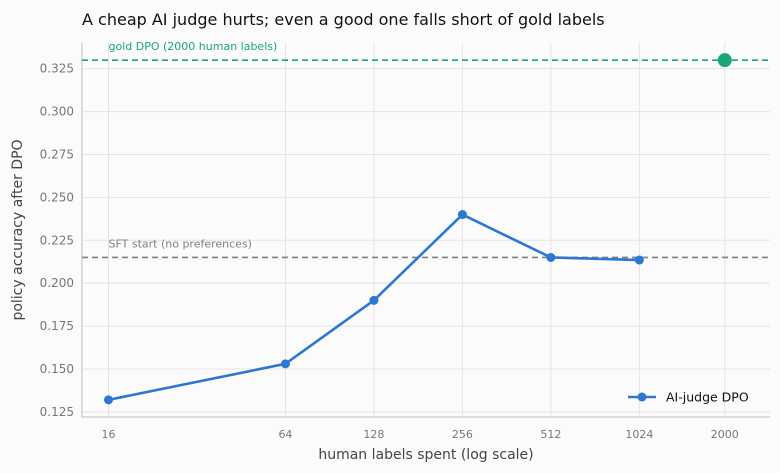 The height and width of the screenshot is (473, 780). Describe the element at coordinates (639, 434) in the screenshot. I see `x-tick-label: 1024` at that location.